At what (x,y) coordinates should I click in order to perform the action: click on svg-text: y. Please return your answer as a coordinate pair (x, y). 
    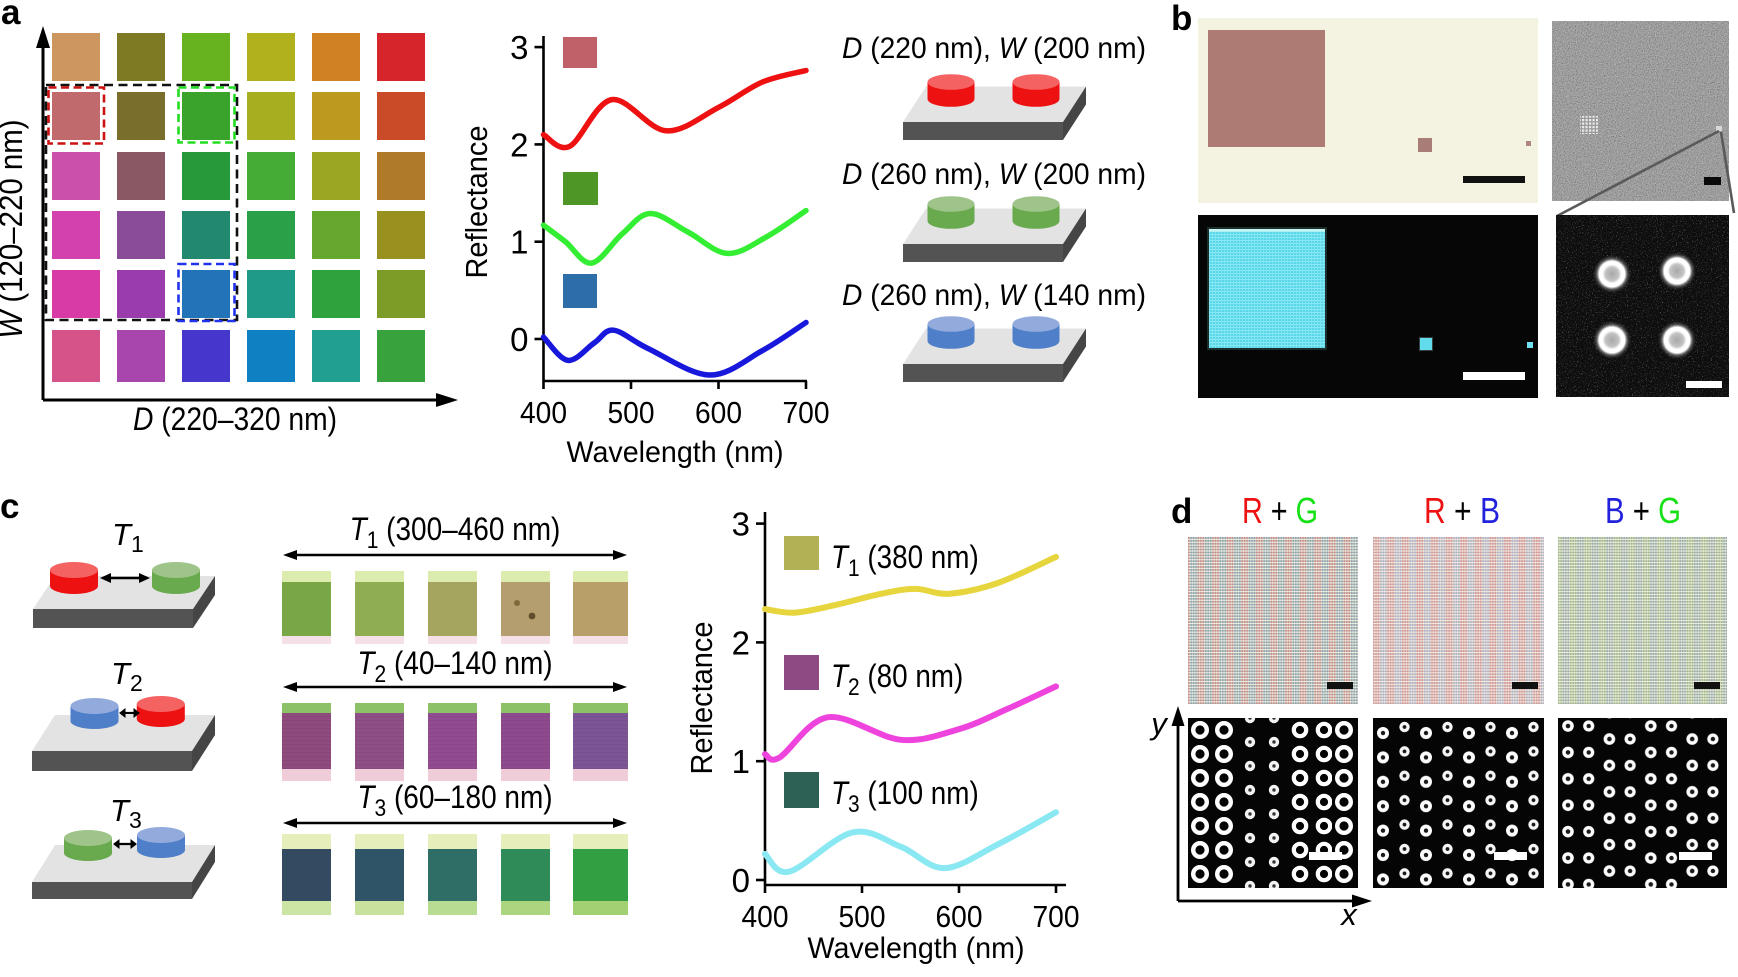
    Looking at the image, I should click on (1159, 723).